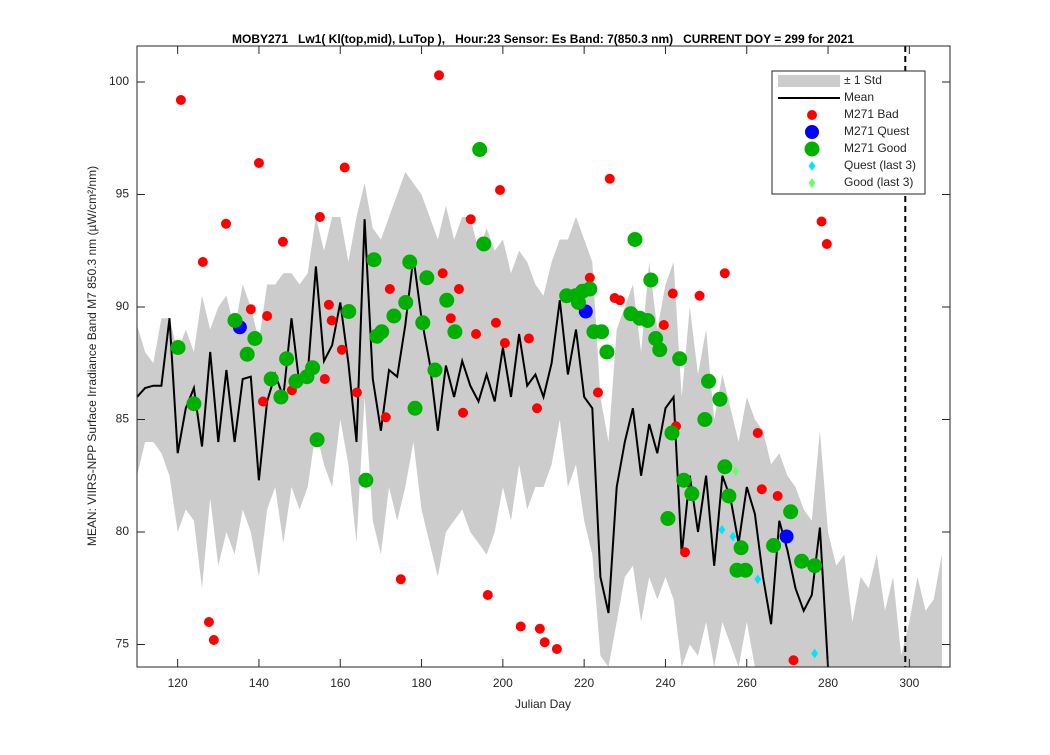 This screenshot has width=1050, height=755. I want to click on legend-label: ± 1 Std, so click(863, 80).